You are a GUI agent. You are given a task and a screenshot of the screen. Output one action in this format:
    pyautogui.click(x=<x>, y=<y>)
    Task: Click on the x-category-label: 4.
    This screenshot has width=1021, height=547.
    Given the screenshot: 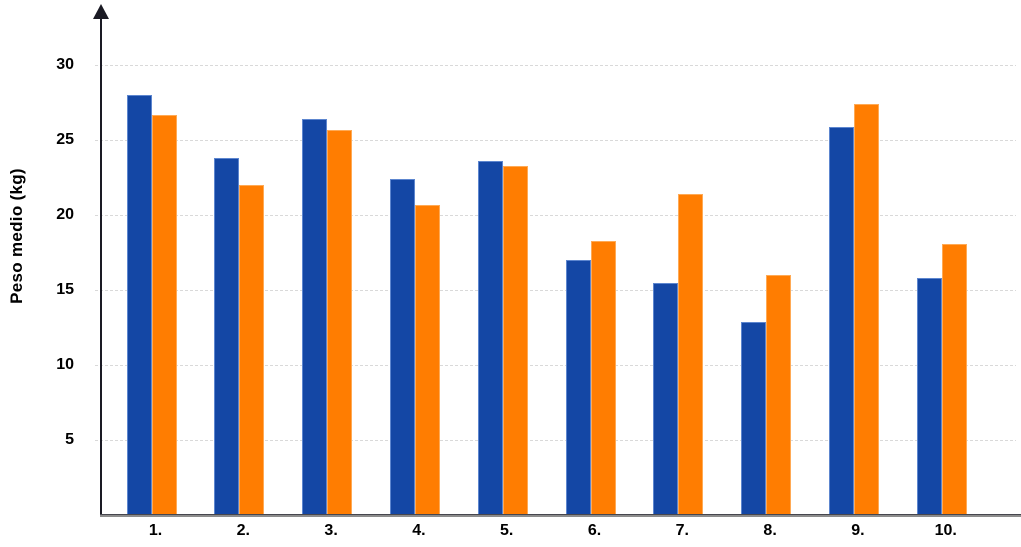 What is the action you would take?
    pyautogui.click(x=419, y=530)
    